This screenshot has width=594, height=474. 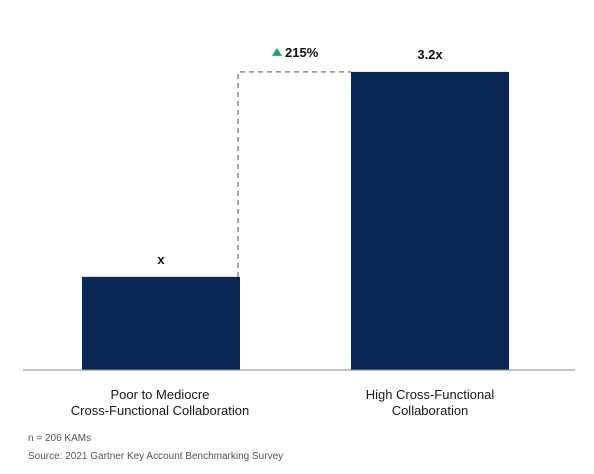 I want to click on category-label-high-collaboration: High Cross-Functional Collaboration, so click(x=430, y=402).